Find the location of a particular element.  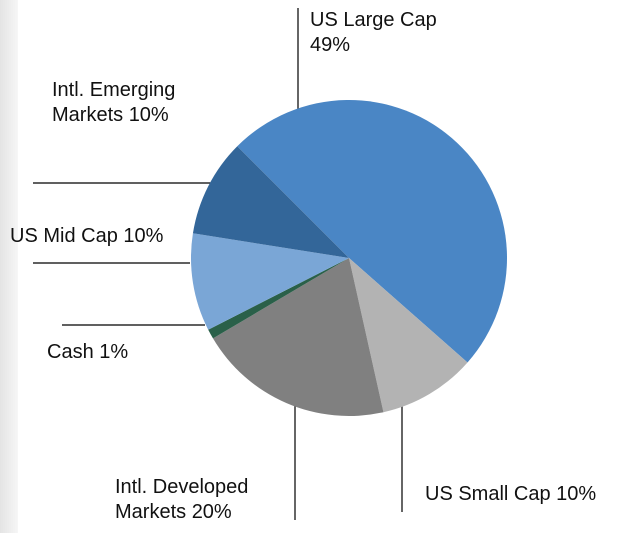

category-label: US Small Cap is located at coordinates (488, 494).